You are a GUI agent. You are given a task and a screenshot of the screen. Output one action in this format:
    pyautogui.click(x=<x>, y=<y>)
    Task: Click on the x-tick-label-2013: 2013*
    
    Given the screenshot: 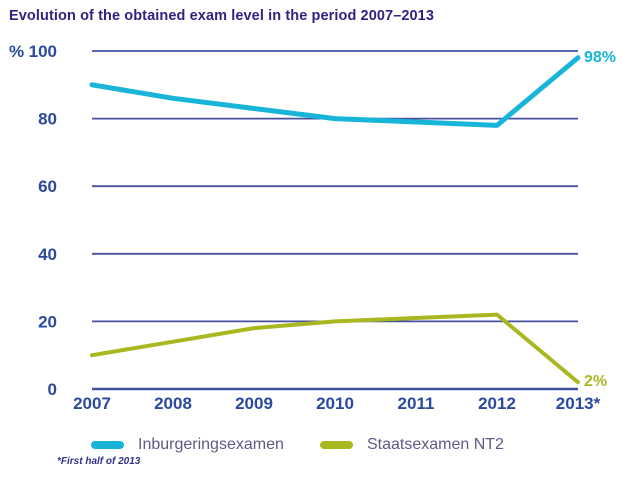 What is the action you would take?
    pyautogui.click(x=578, y=403)
    